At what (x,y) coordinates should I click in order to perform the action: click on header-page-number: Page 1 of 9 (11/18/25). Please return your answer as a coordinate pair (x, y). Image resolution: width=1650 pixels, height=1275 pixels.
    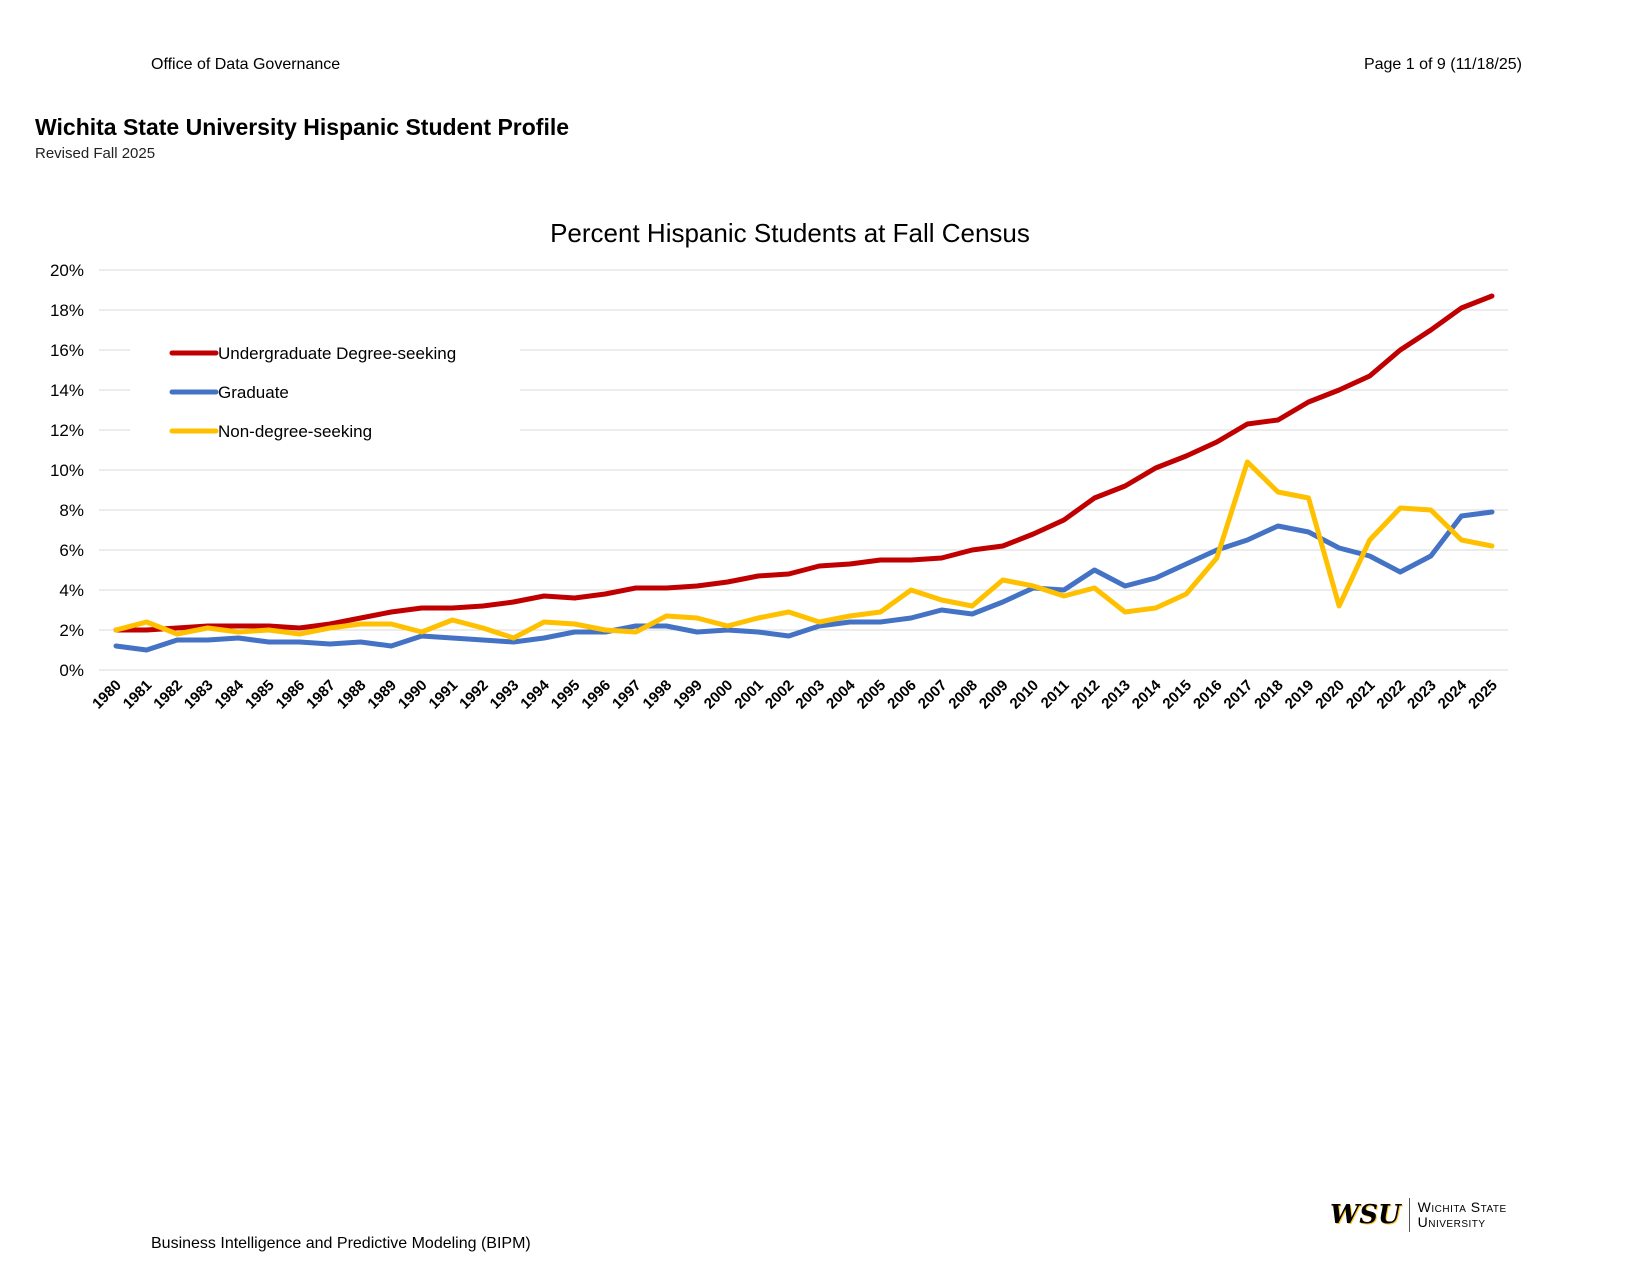
    Looking at the image, I should click on (1442, 64).